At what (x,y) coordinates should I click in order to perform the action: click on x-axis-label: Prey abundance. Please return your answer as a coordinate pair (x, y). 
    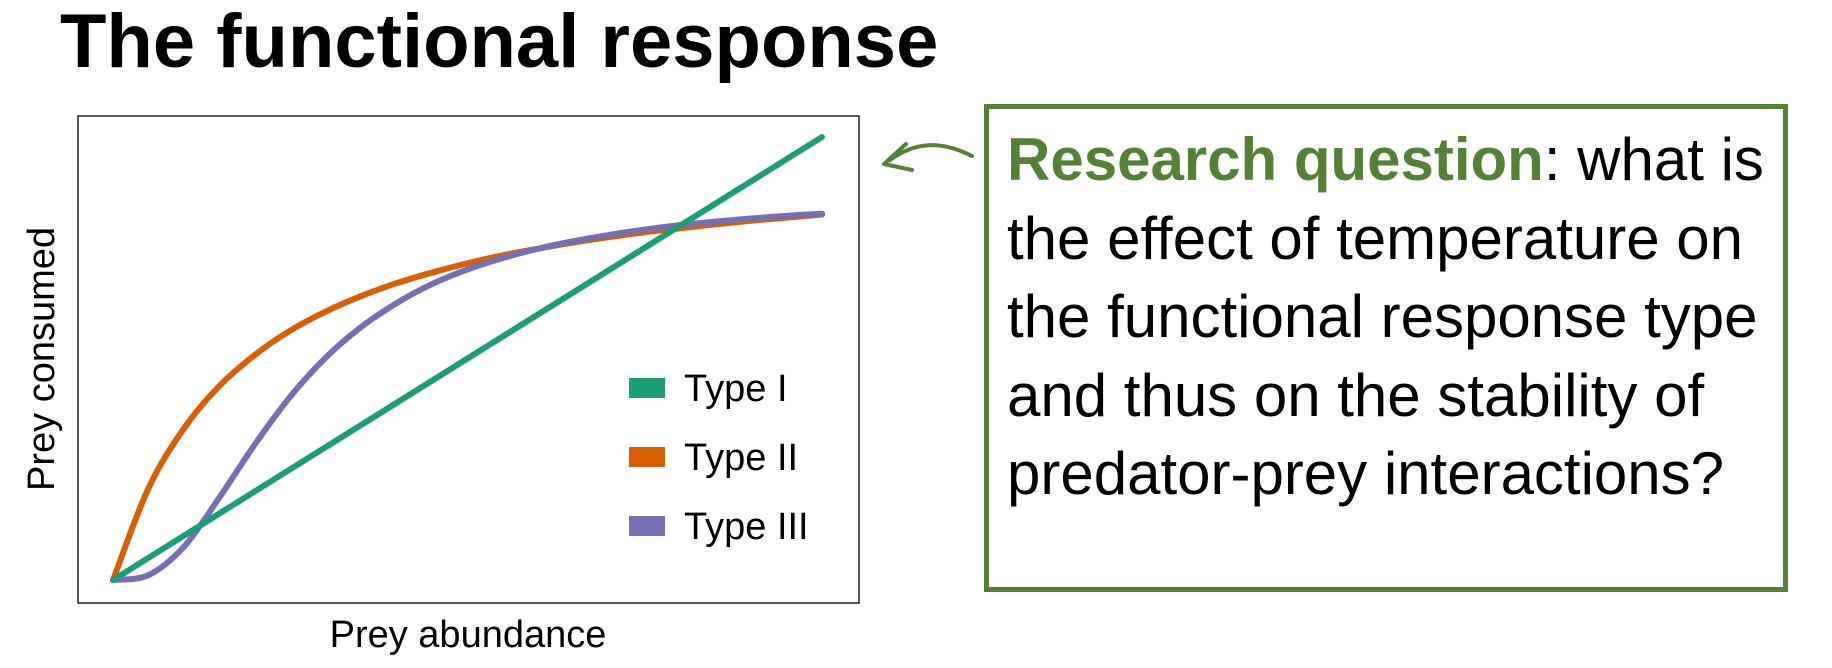
    Looking at the image, I should click on (468, 635).